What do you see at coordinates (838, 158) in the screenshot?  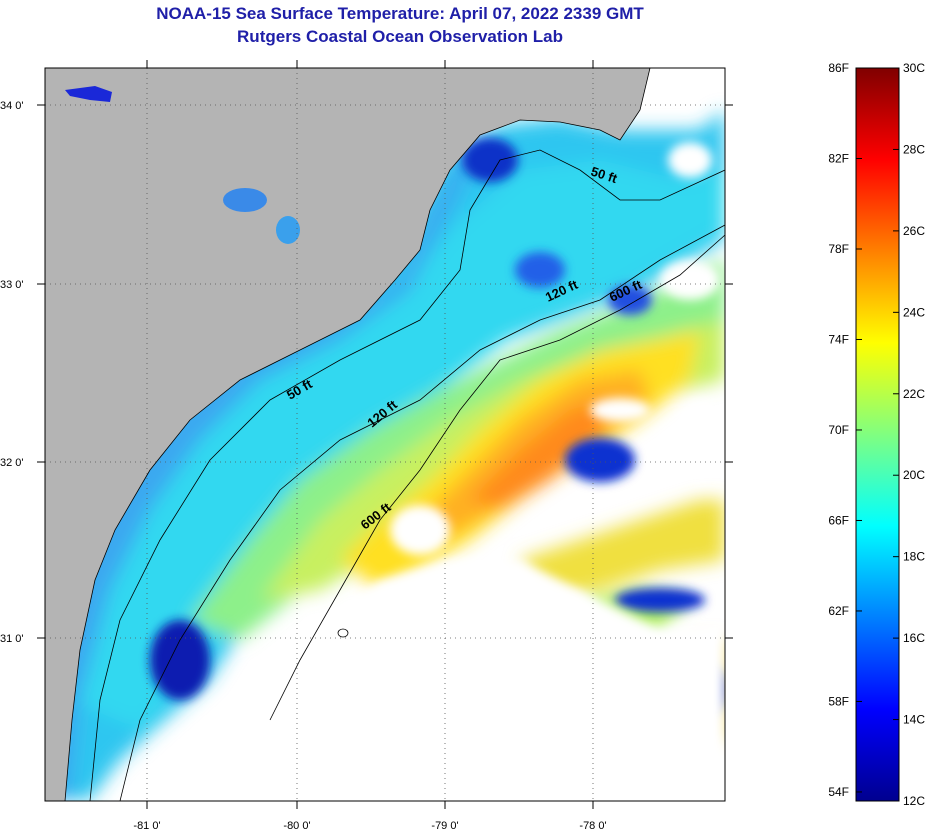 I see `colorbar-f-label: 82F` at bounding box center [838, 158].